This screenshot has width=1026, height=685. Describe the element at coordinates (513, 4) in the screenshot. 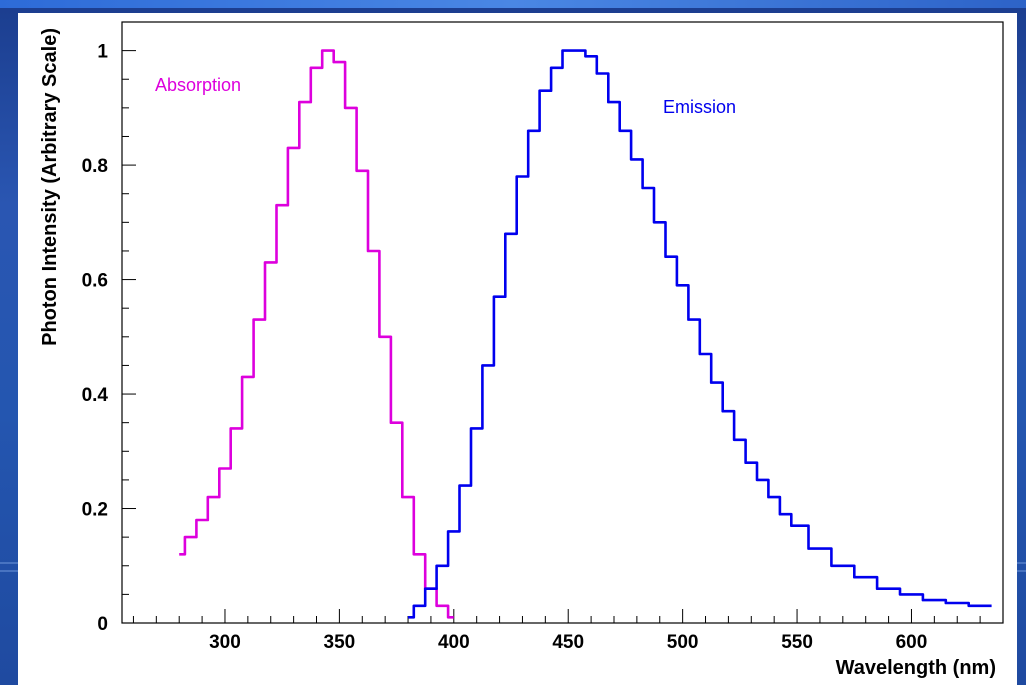

I see `background-top-band` at that location.